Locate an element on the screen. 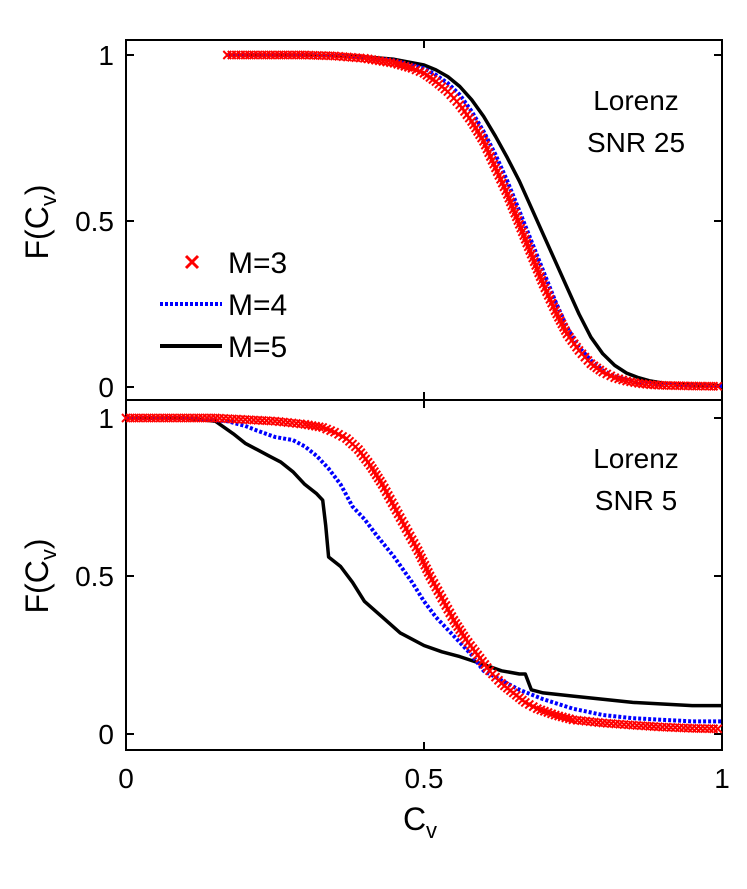 Image resolution: width=747 pixels, height=889 pixels. x-tick-label: 1 is located at coordinates (722, 778).